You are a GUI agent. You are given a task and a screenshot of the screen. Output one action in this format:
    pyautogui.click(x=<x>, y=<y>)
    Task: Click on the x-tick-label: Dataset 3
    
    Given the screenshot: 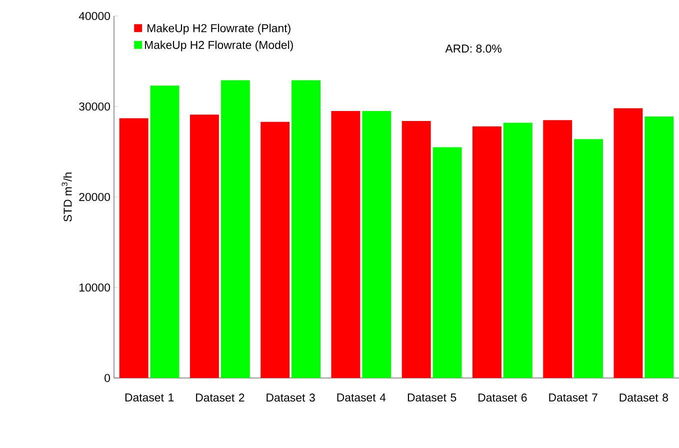 What is the action you would take?
    pyautogui.click(x=290, y=398)
    